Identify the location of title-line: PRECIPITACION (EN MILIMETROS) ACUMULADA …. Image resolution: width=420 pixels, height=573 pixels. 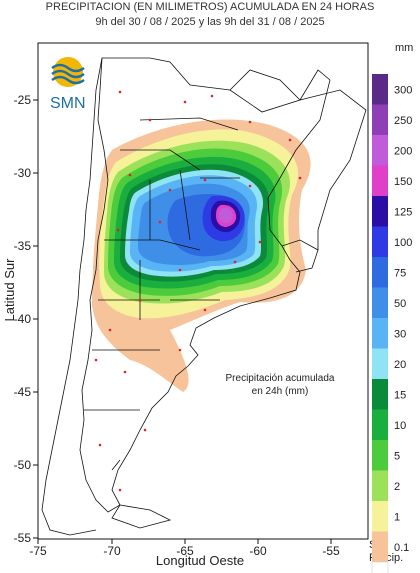
(210, 7).